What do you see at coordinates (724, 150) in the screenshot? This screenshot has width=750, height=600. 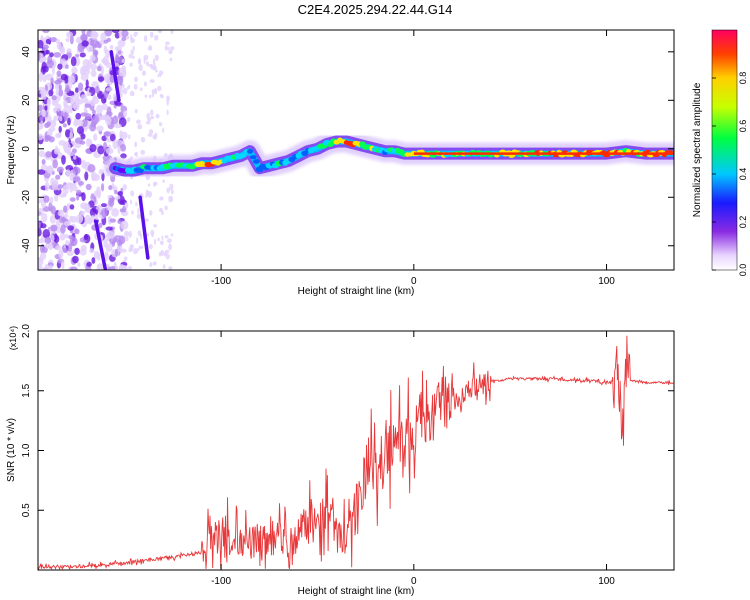 I see `colorbar-gradient` at bounding box center [724, 150].